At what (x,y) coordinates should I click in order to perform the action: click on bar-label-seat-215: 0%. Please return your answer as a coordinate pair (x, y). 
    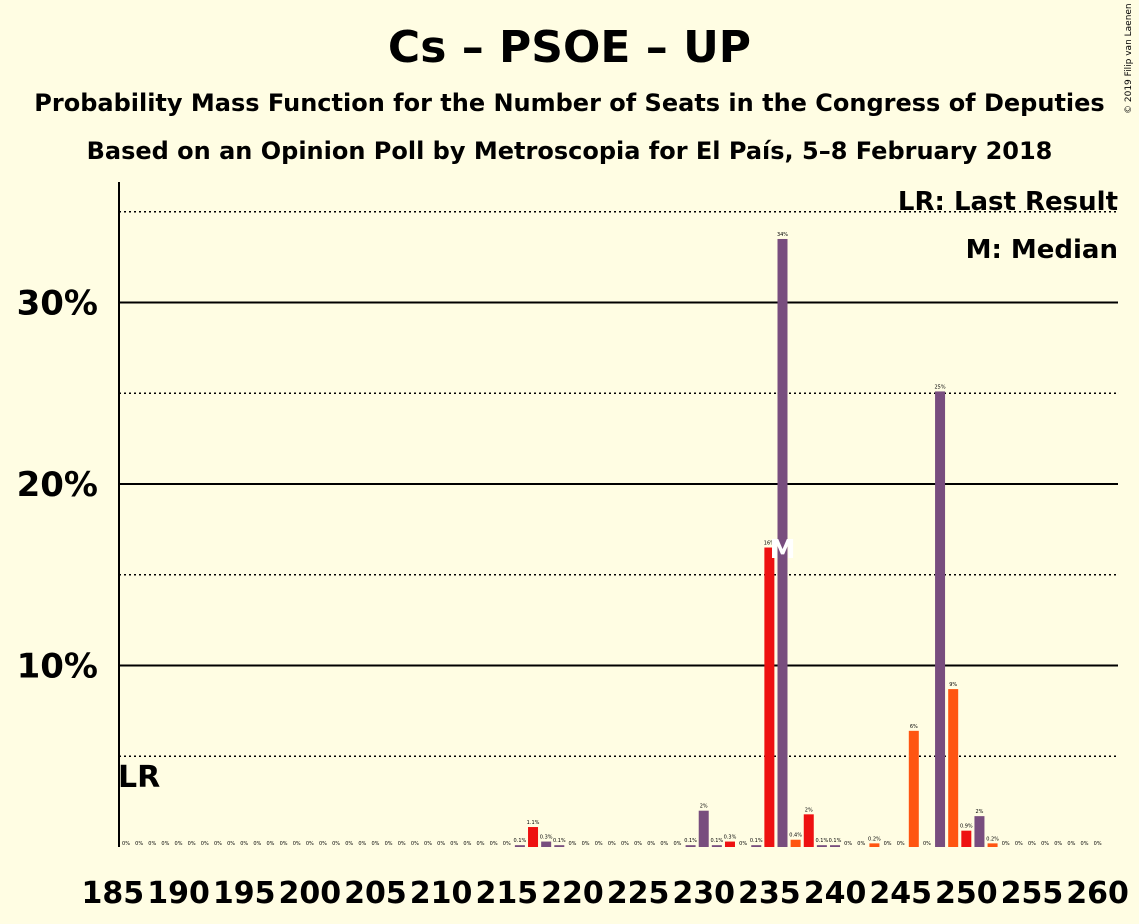
    Looking at the image, I should click on (507, 844).